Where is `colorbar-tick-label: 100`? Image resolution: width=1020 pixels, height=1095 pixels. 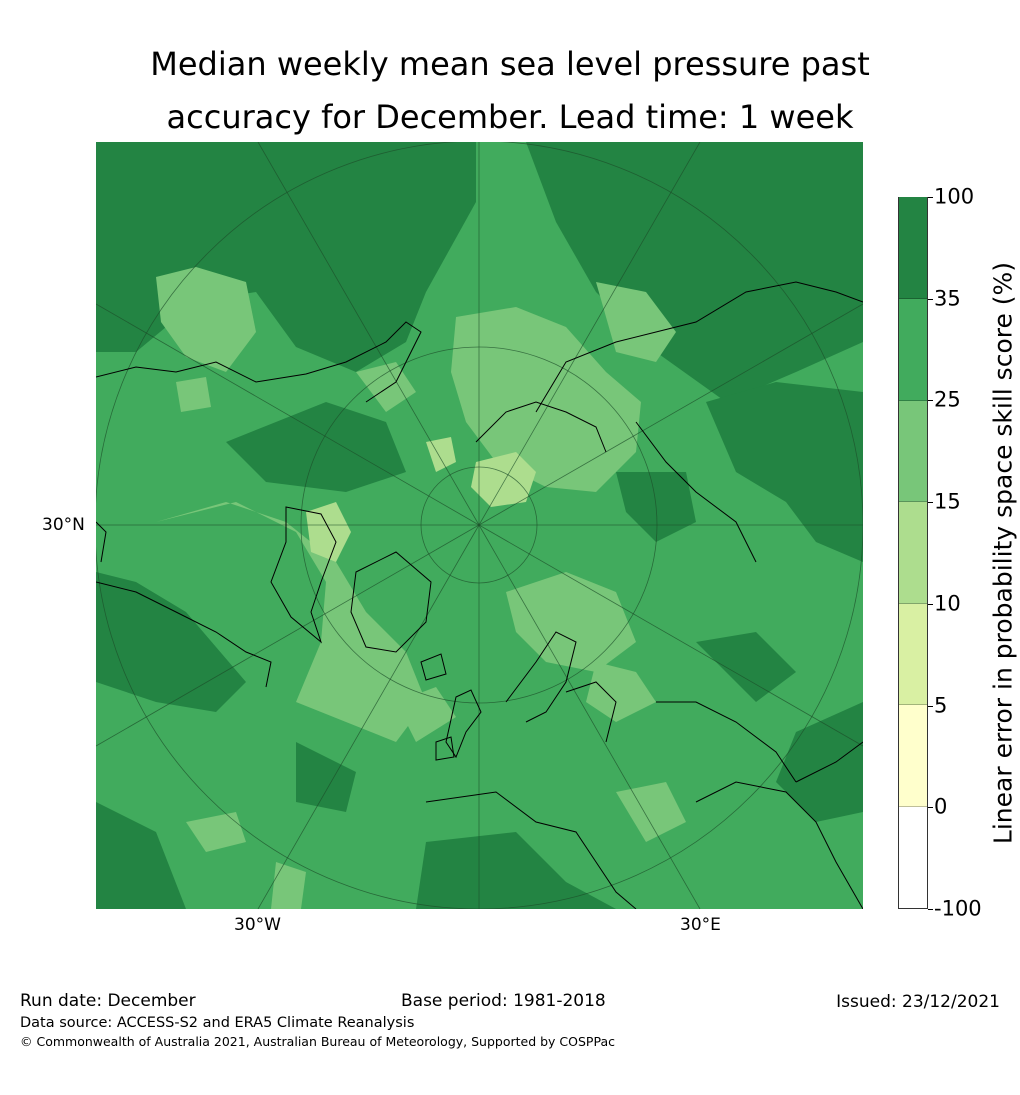
colorbar-tick-label: 100 is located at coordinates (954, 196).